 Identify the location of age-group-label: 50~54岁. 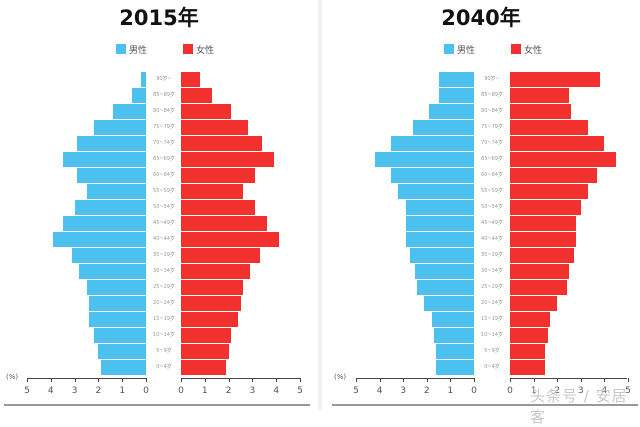
(164, 207).